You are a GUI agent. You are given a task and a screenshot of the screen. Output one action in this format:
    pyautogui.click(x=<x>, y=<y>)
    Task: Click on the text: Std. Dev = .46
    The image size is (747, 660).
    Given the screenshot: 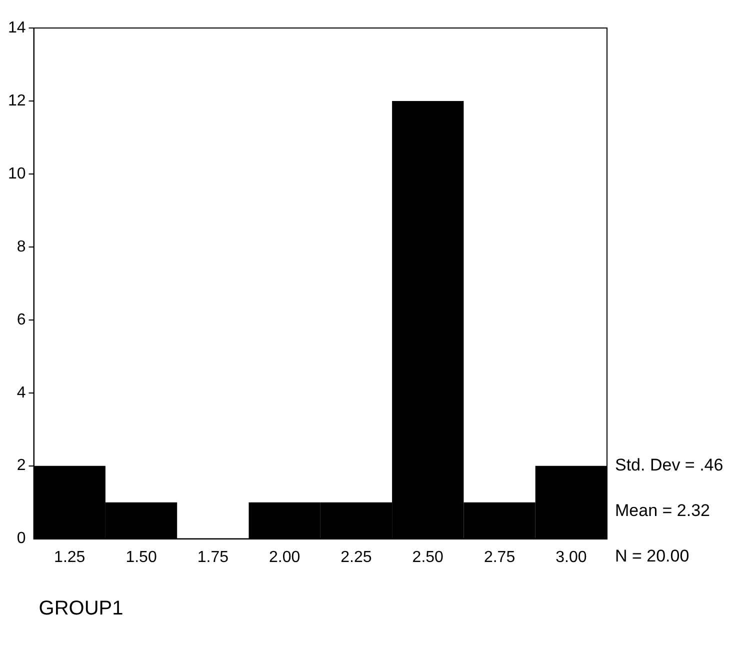 What is the action you would take?
    pyautogui.click(x=669, y=465)
    